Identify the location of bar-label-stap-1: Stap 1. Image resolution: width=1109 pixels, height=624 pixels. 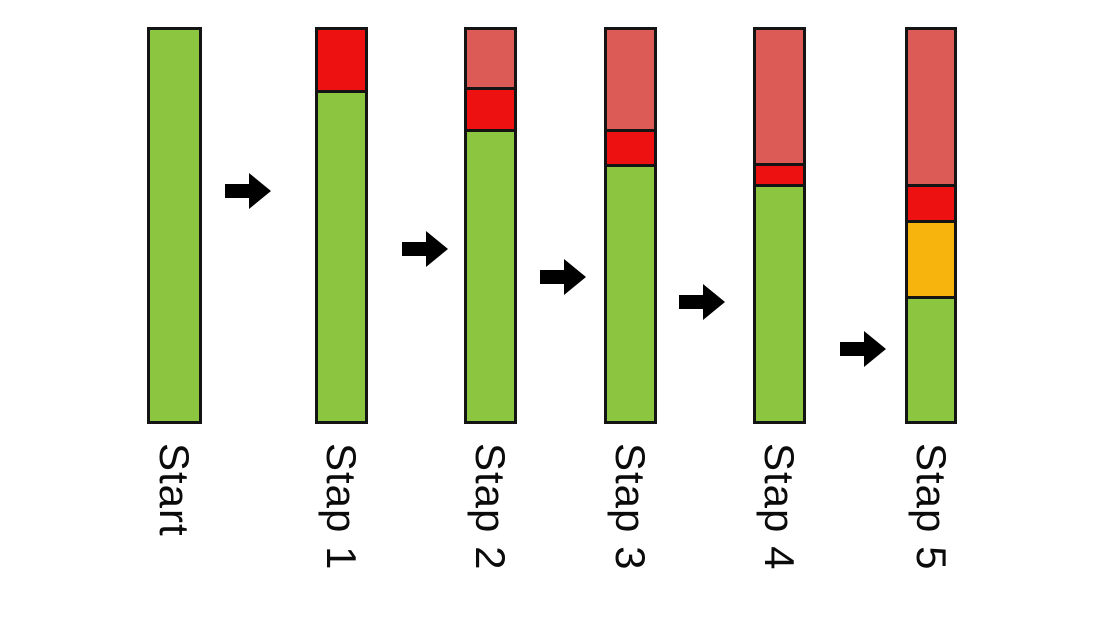
(341, 507).